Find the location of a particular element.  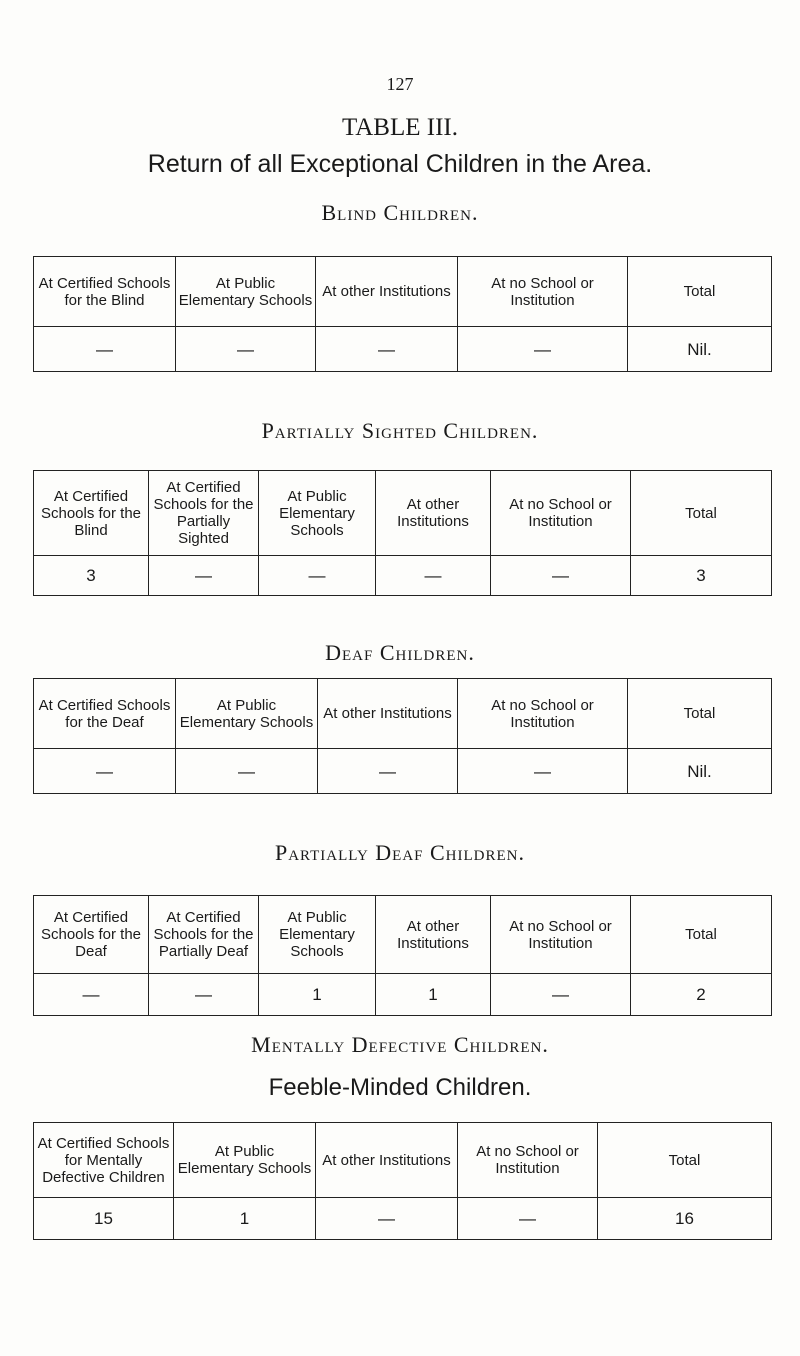

section-heading-blind: Blind Children. is located at coordinates (400, 212).